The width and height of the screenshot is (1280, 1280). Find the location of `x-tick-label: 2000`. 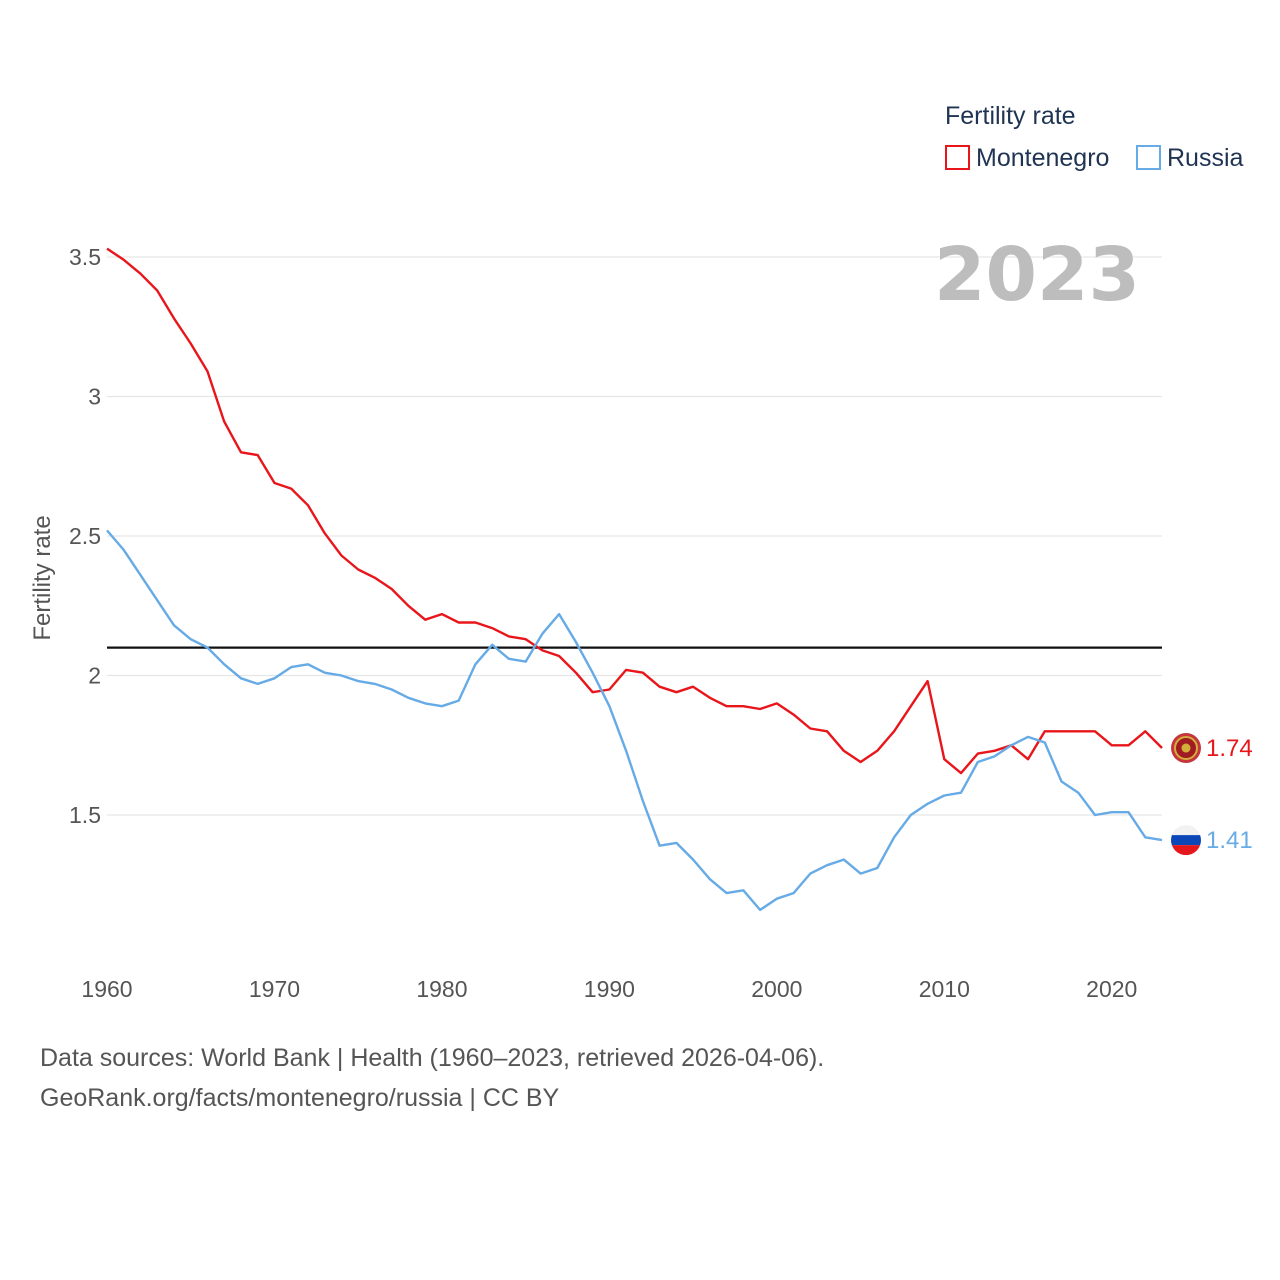

x-tick-label: 2000 is located at coordinates (776, 989).